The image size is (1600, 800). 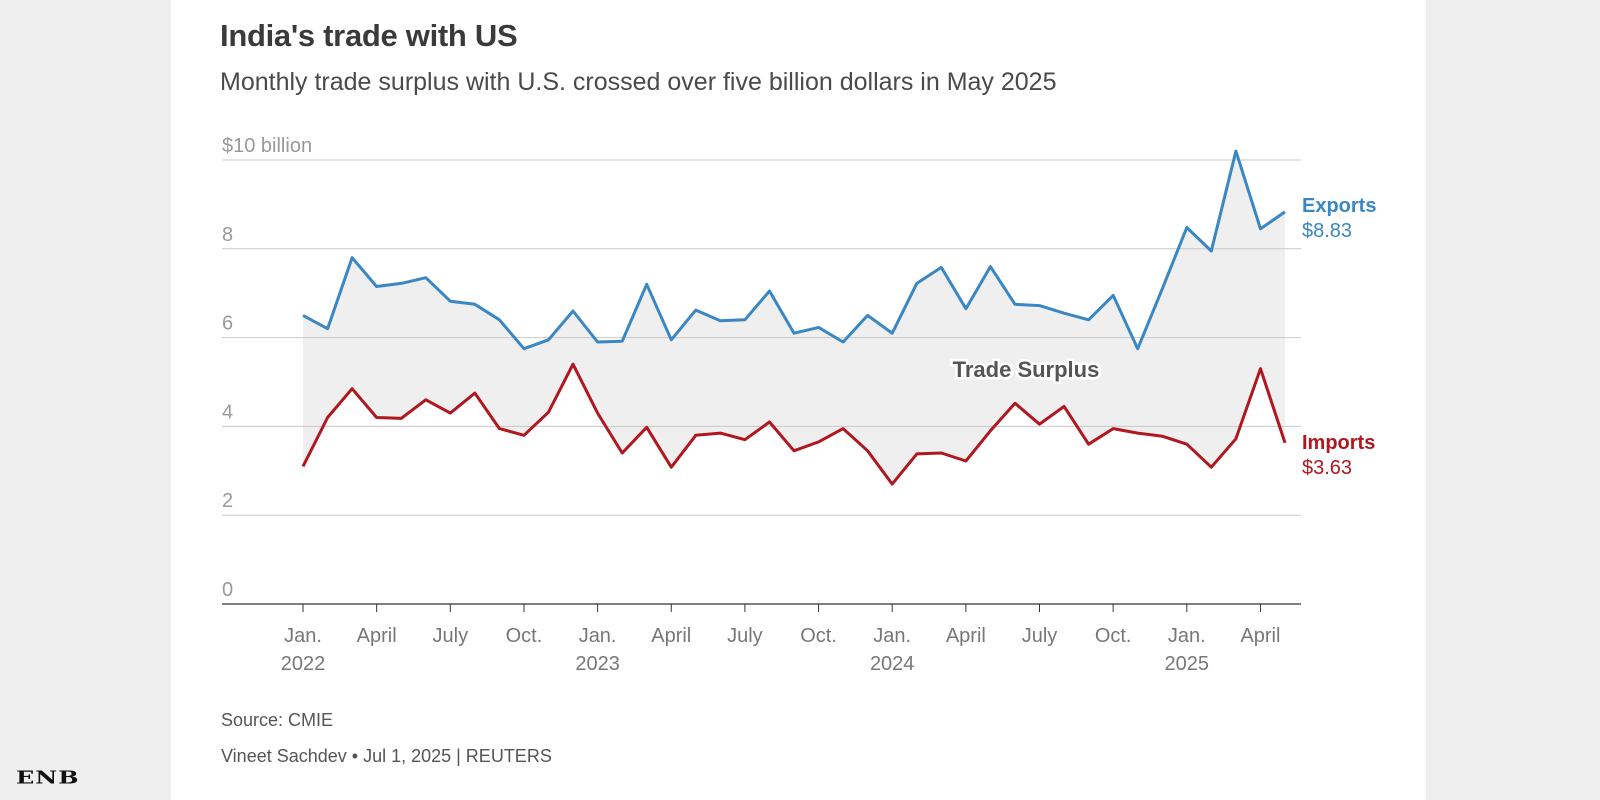 I want to click on y-tick-label: 8, so click(x=227, y=235).